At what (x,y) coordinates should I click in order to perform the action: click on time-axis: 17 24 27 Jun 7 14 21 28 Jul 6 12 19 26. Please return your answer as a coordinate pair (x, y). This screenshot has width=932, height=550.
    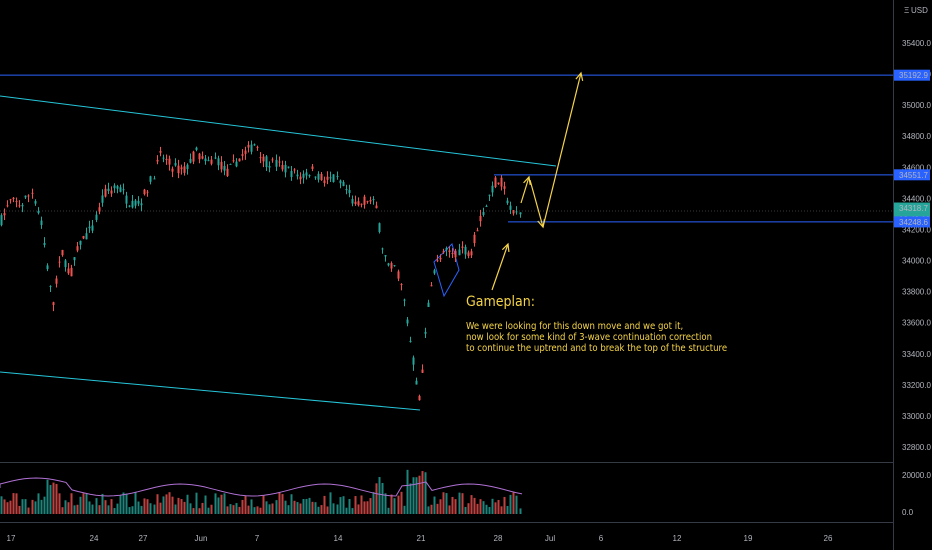
    Looking at the image, I should click on (420, 538).